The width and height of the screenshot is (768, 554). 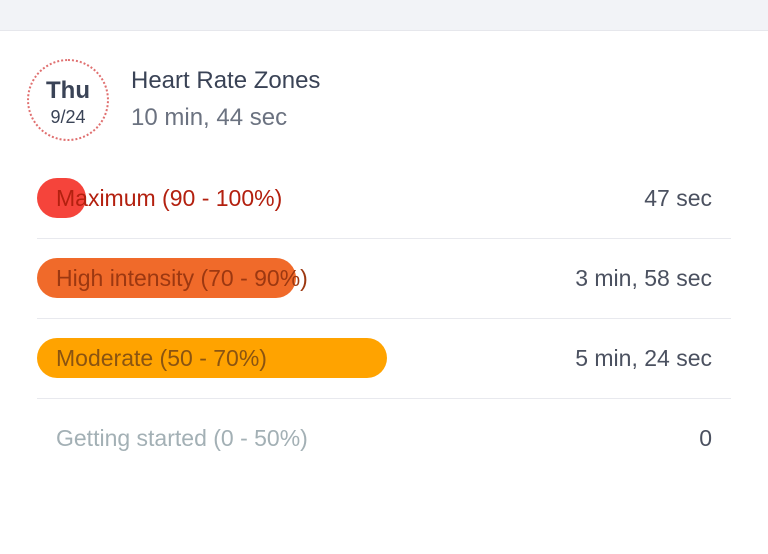 I want to click on date-number: 9/24, so click(x=68, y=117).